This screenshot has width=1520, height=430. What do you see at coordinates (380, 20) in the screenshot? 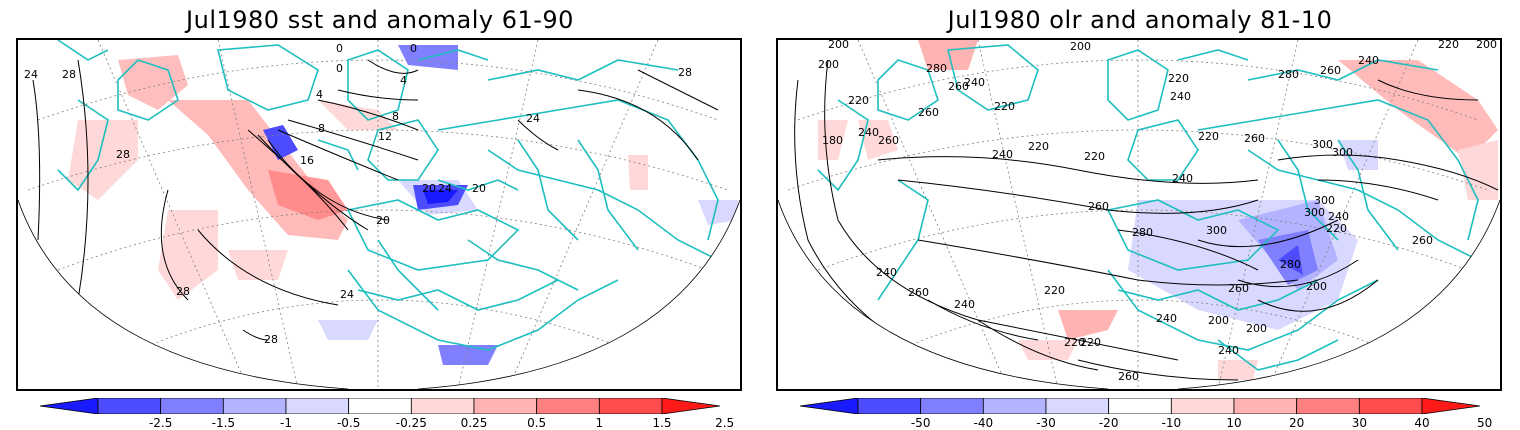
I see `sst-panel-title: Jul1980 sst and anomaly 61-90` at bounding box center [380, 20].